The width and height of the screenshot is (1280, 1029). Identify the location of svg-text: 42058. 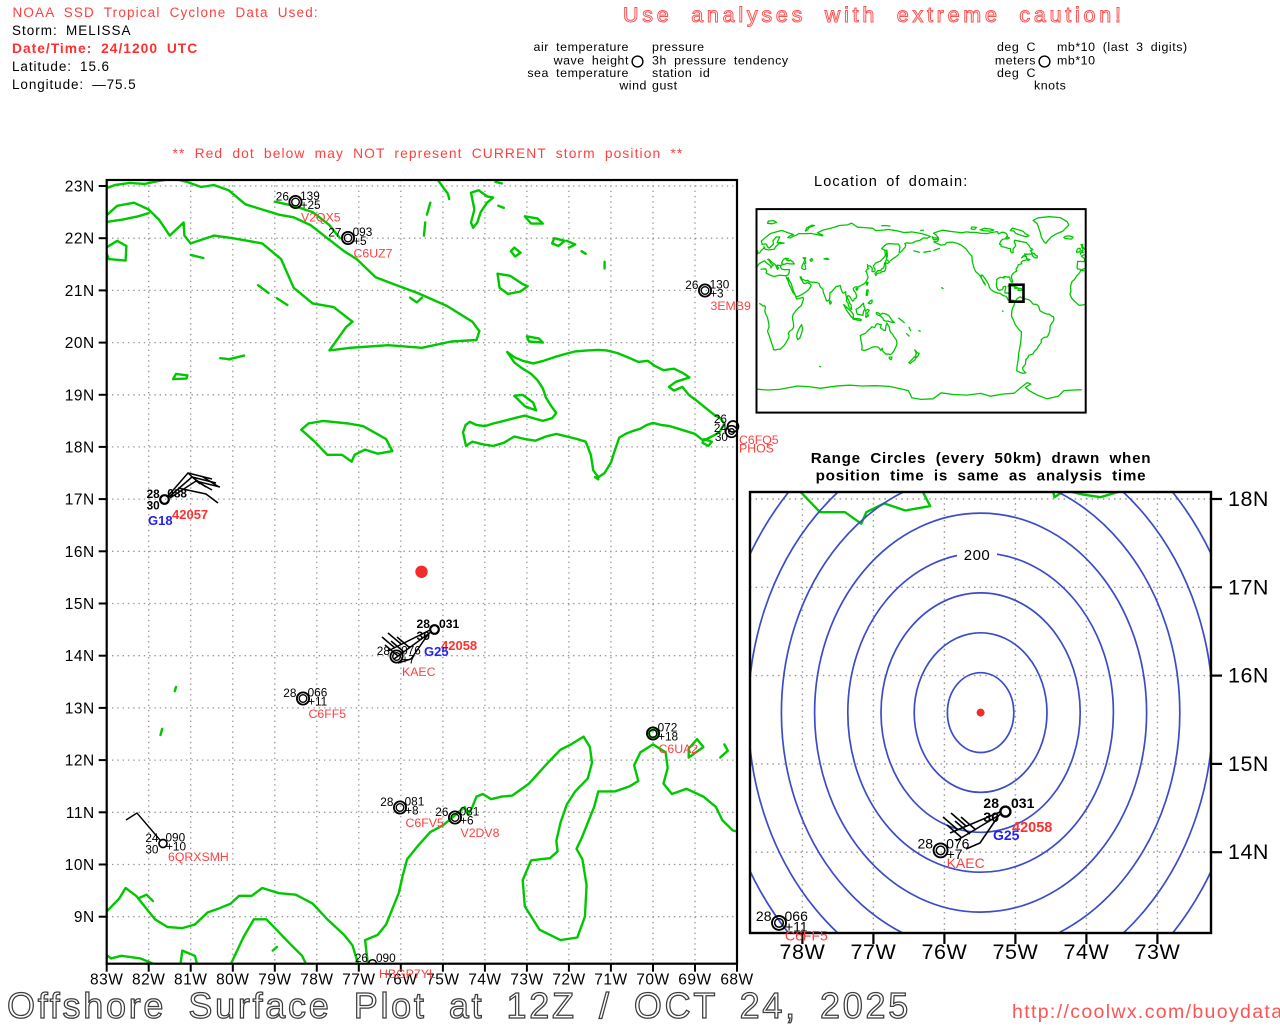
(459, 645).